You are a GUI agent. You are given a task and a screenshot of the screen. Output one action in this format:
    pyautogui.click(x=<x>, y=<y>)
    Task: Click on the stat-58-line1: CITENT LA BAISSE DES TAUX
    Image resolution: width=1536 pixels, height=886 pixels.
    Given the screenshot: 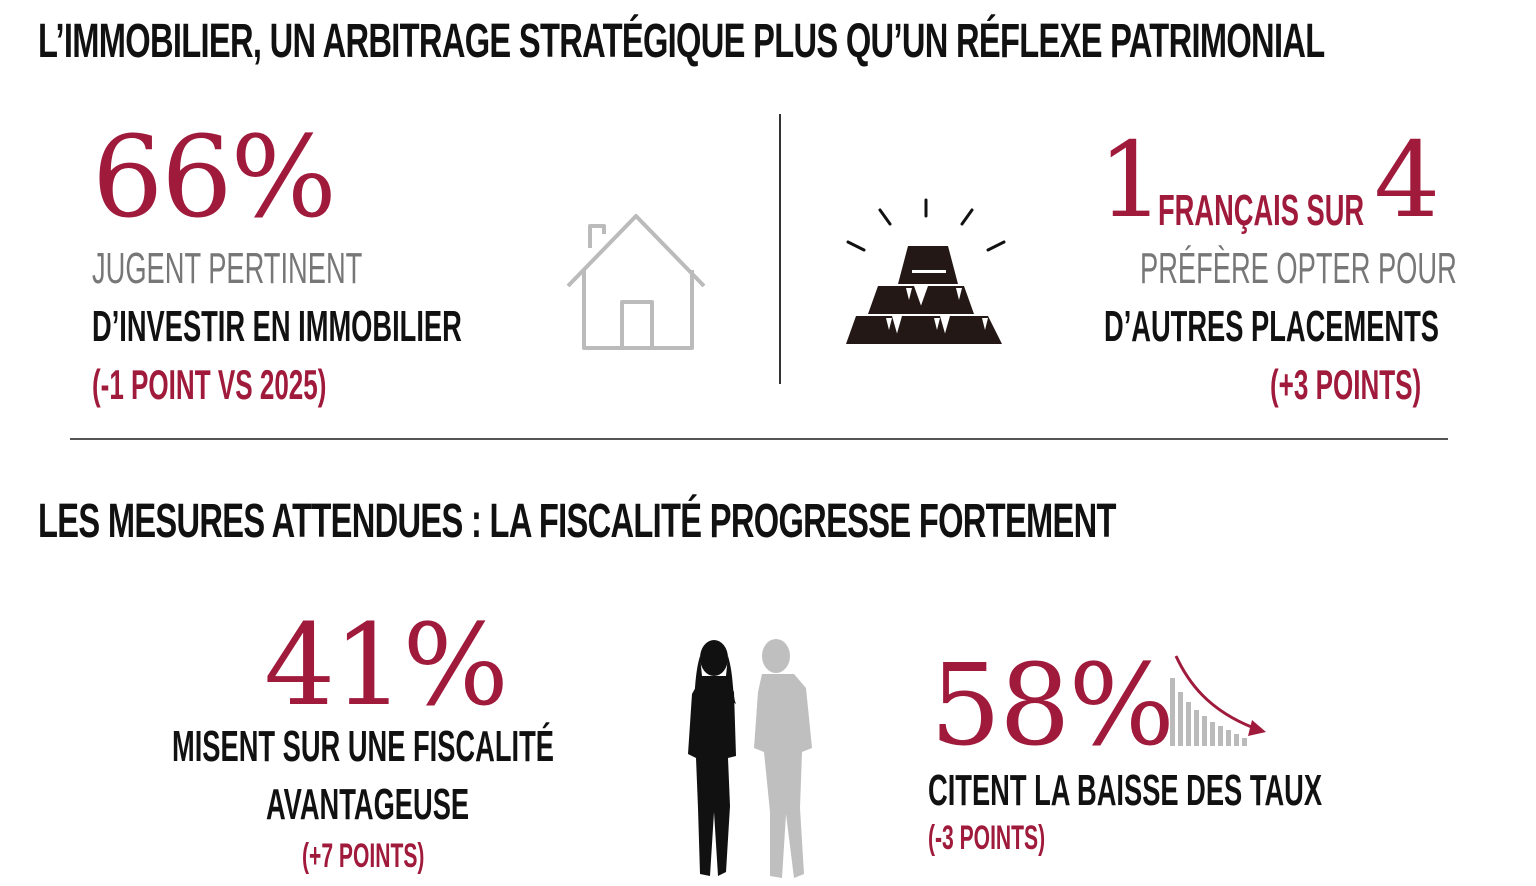 What is the action you would take?
    pyautogui.click(x=1125, y=790)
    